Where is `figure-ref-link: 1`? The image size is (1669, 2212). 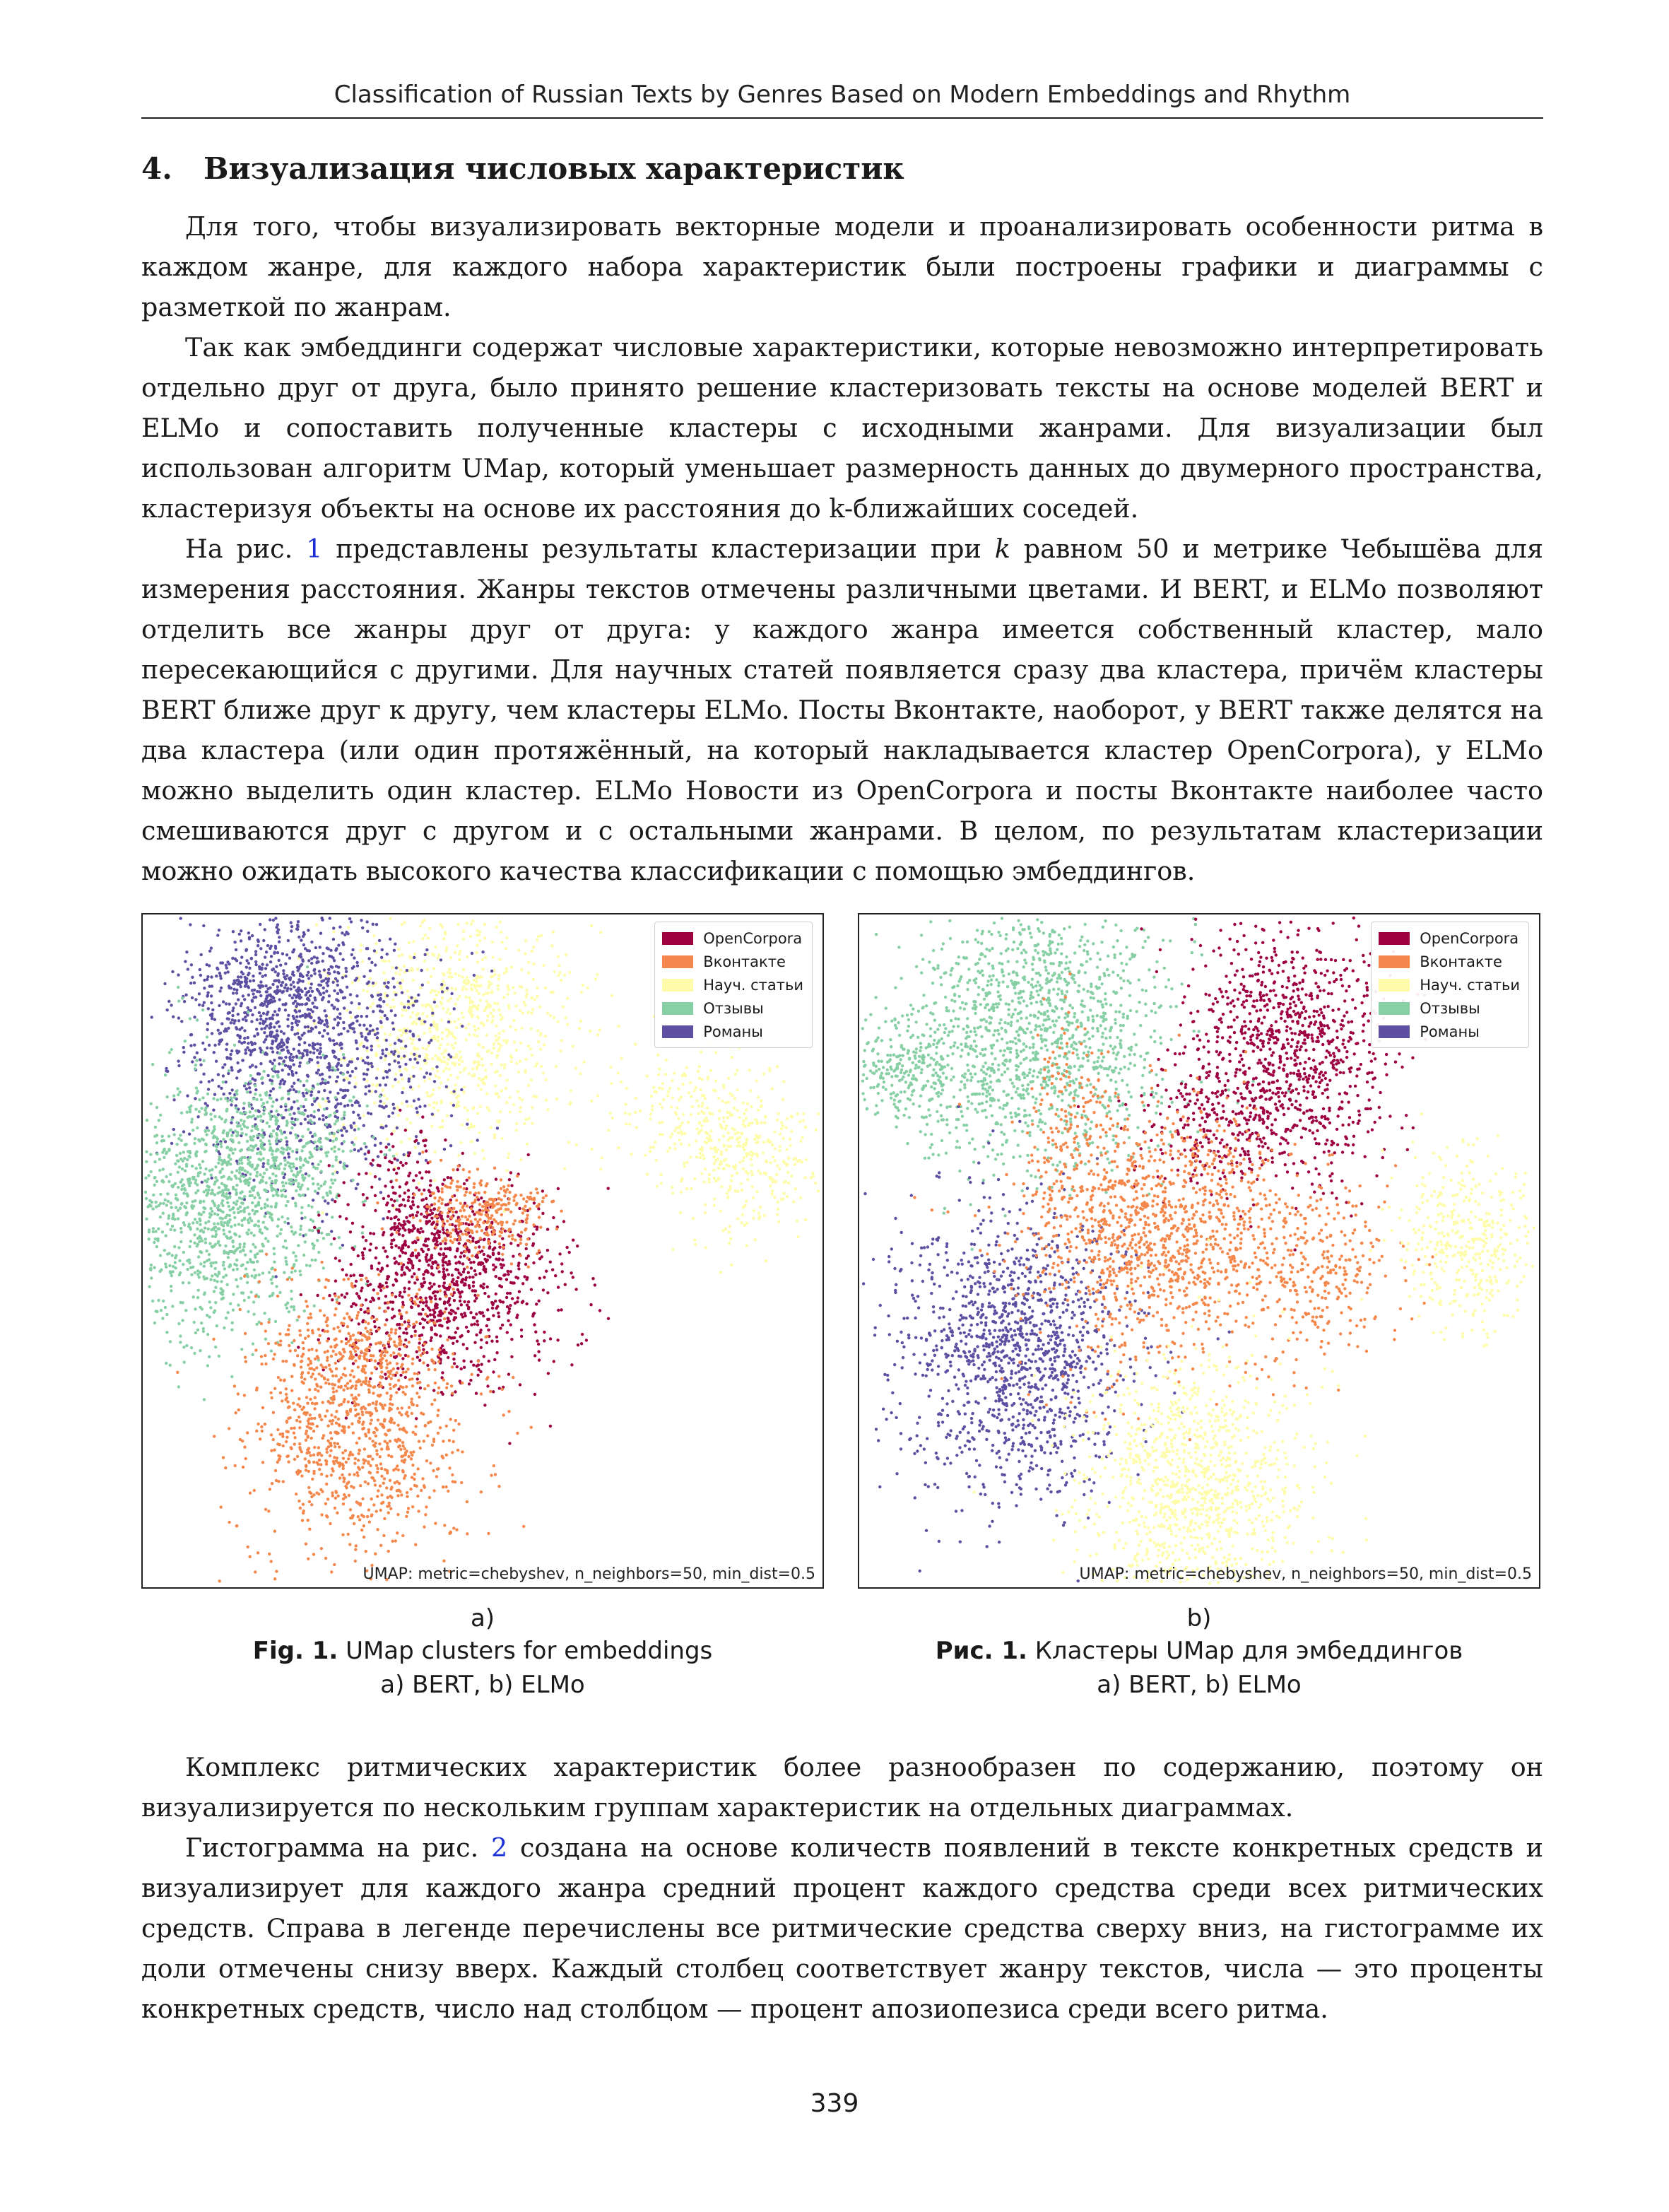 figure-ref-link: 1 is located at coordinates (314, 549).